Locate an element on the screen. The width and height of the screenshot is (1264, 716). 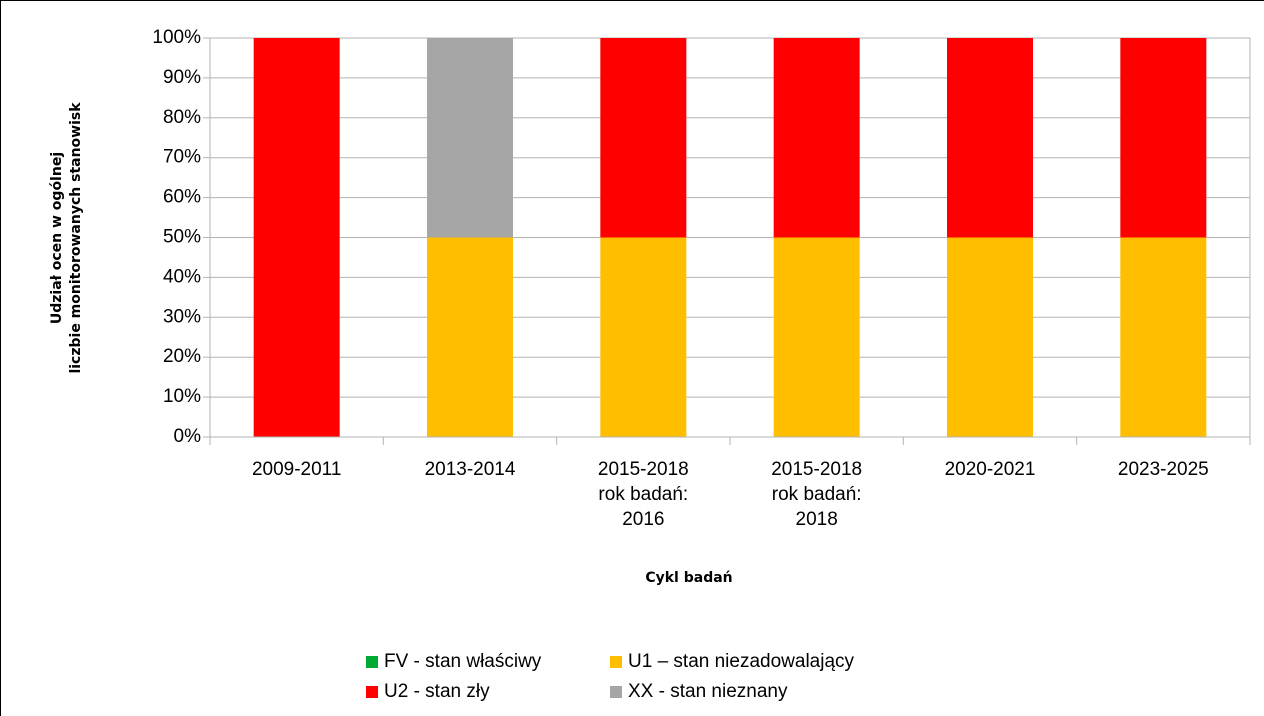
x-tick-label: 2018 is located at coordinates (817, 519).